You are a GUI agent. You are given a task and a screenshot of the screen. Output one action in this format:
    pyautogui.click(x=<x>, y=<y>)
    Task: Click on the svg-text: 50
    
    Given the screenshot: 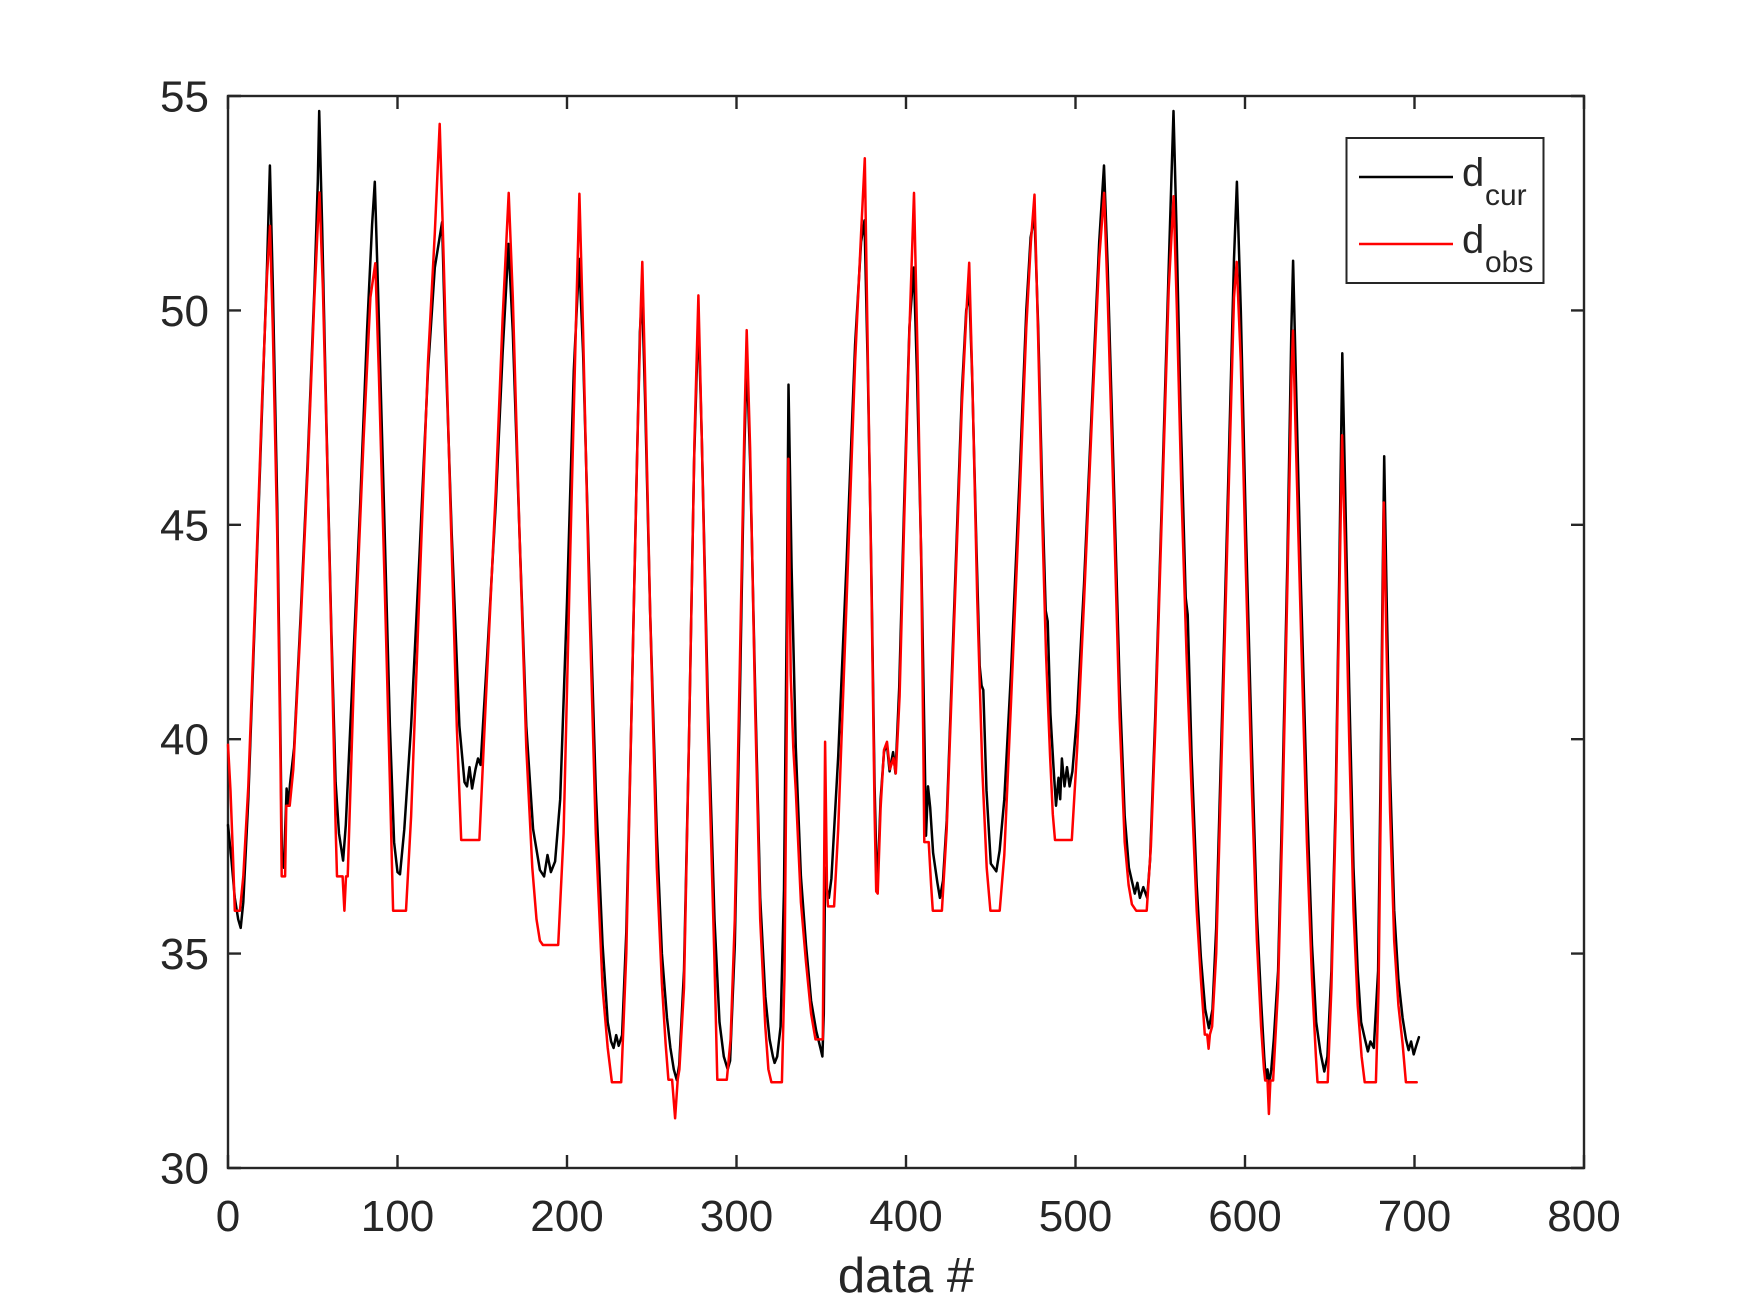 What is the action you would take?
    pyautogui.click(x=184, y=311)
    